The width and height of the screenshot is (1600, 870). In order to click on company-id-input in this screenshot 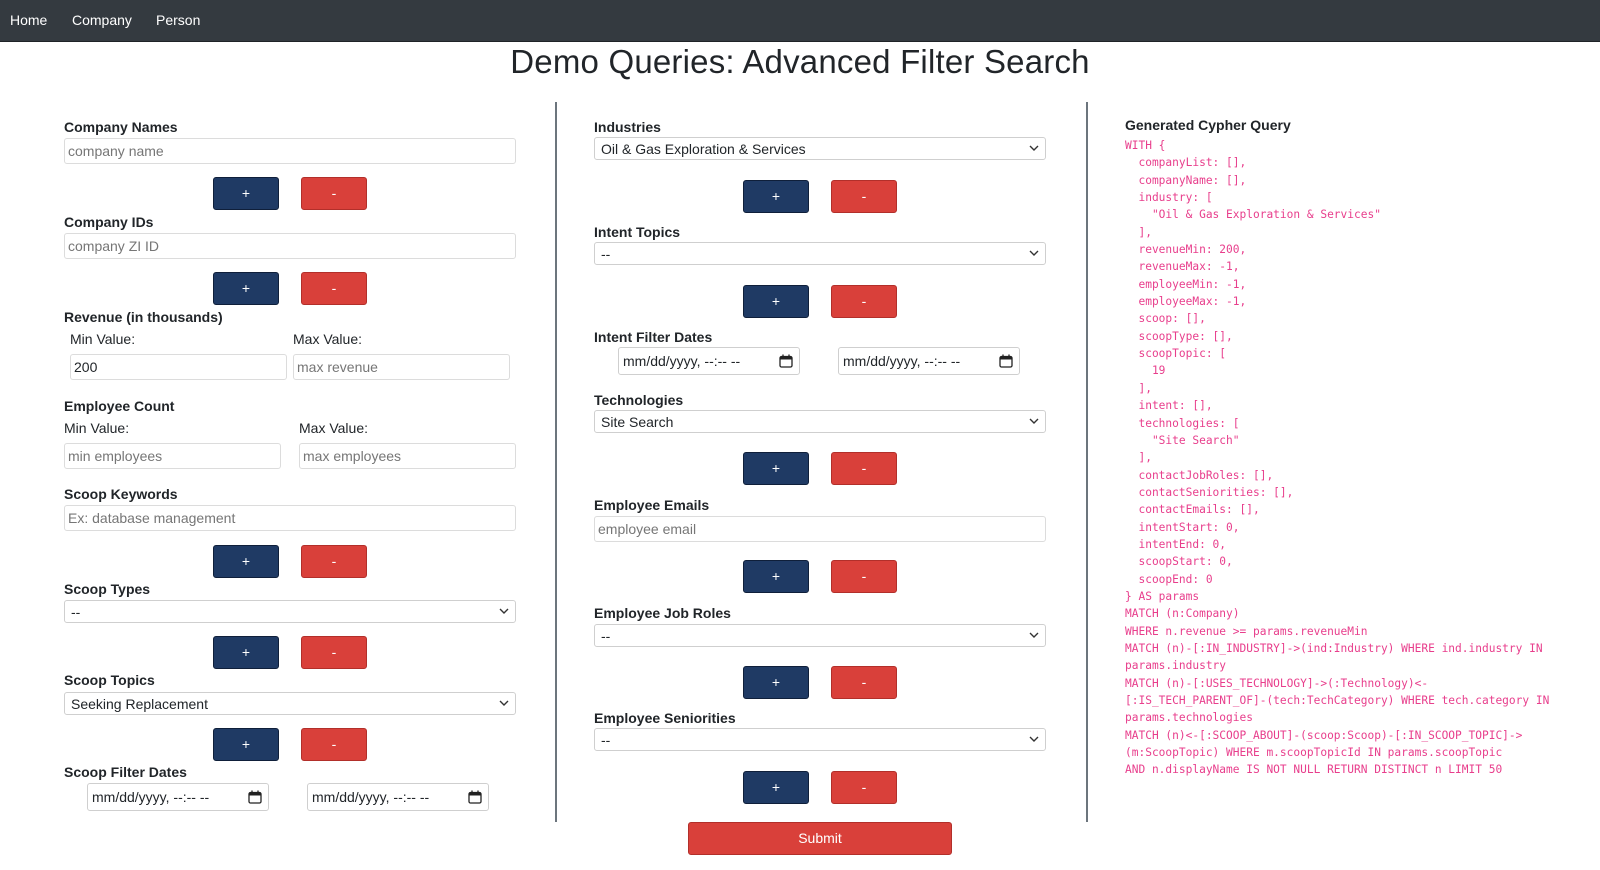, I will do `click(290, 246)`.